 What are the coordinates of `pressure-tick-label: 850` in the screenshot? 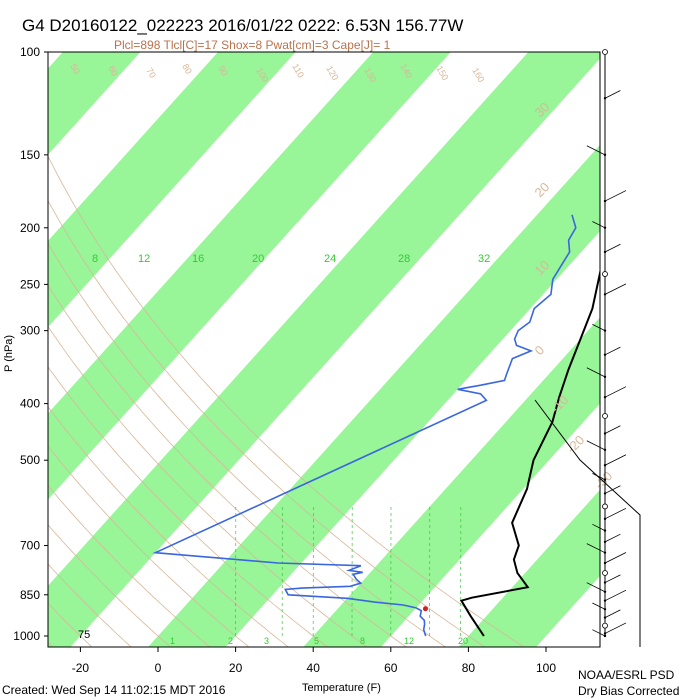 It's located at (30, 595).